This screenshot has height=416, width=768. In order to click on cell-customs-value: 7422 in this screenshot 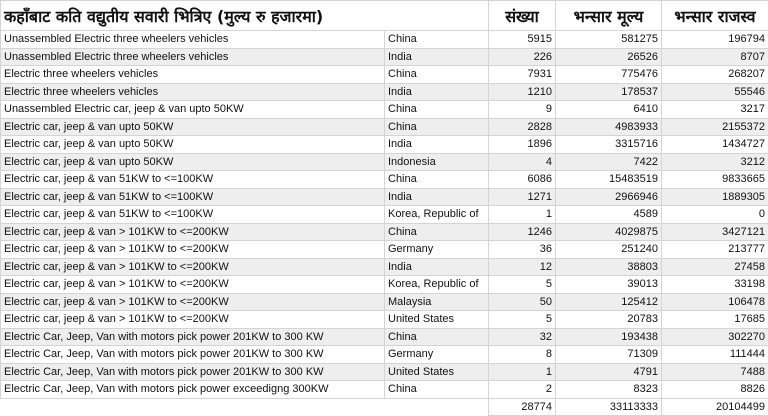, I will do `click(609, 162)`.